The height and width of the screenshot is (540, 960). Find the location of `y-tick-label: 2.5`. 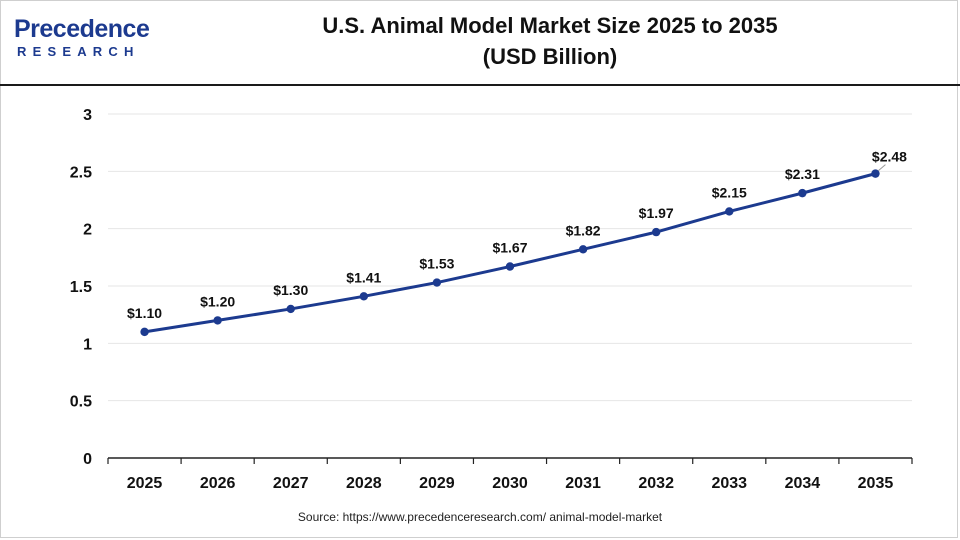

y-tick-label: 2.5 is located at coordinates (81, 172).